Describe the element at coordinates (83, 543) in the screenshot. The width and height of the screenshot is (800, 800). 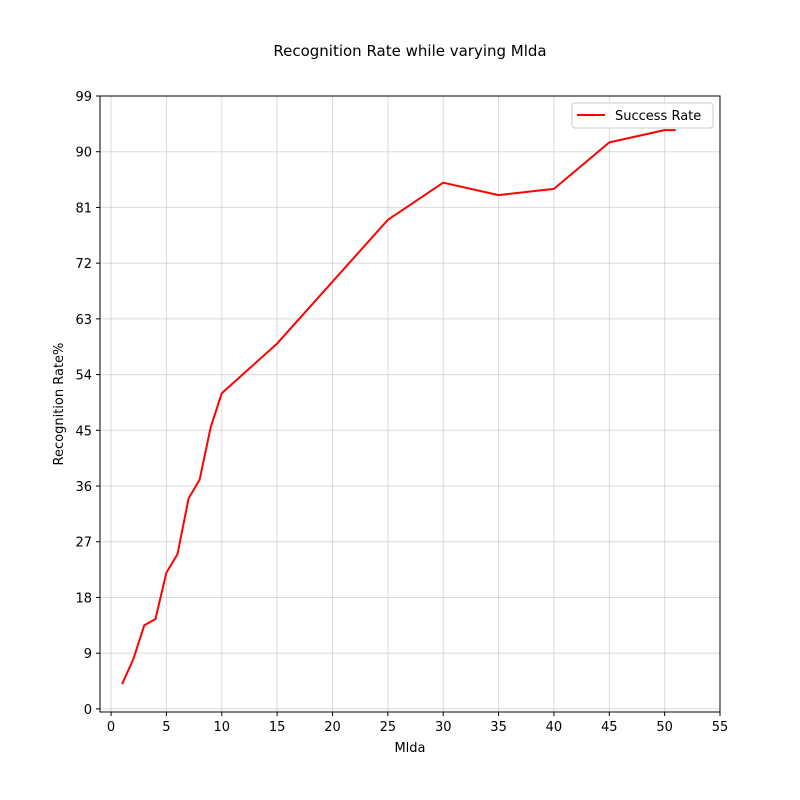
I see `y-tick-label: 27` at that location.